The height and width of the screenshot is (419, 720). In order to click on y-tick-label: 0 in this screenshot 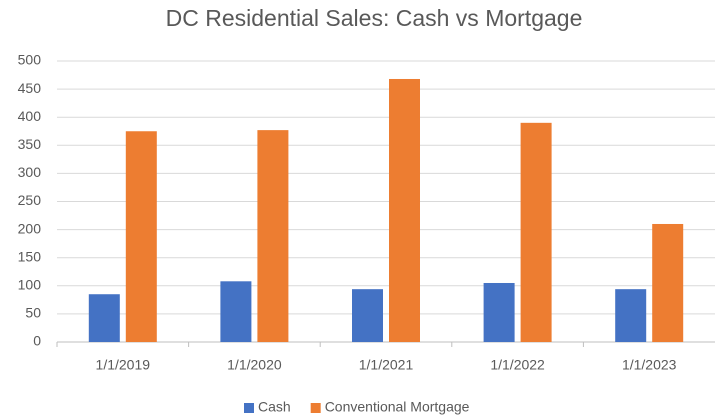, I will do `click(37, 341)`.